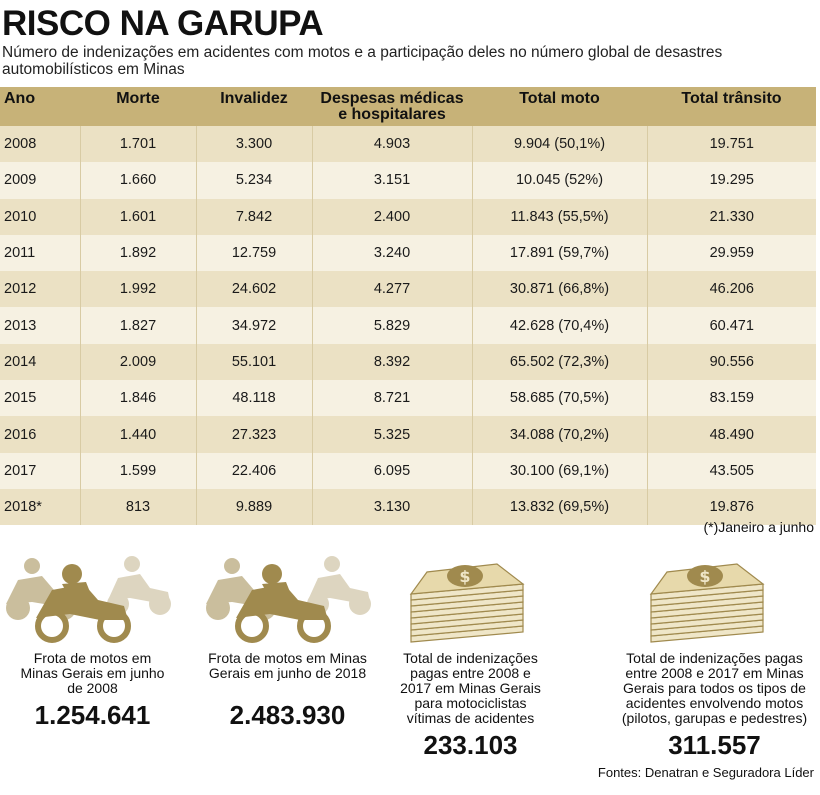 The width and height of the screenshot is (820, 795). Describe the element at coordinates (40, 106) in the screenshot. I see `column-header: Ano` at that location.